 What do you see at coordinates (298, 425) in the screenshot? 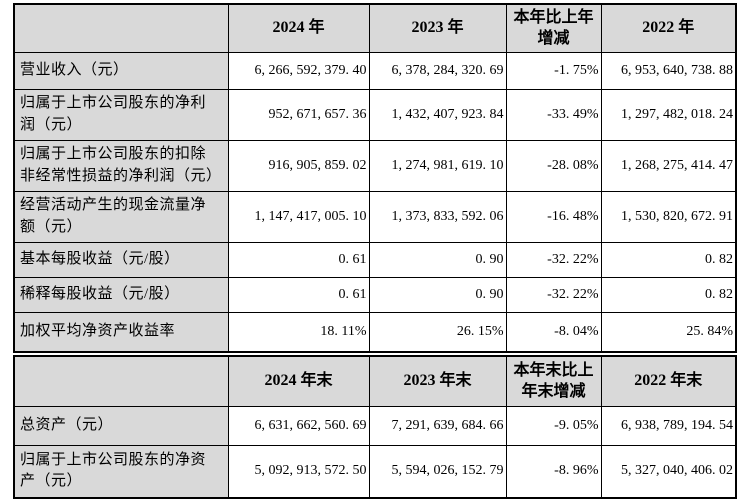
I see `value-2024-end-cell: 6, 631, 662, 560. 69` at bounding box center [298, 425].